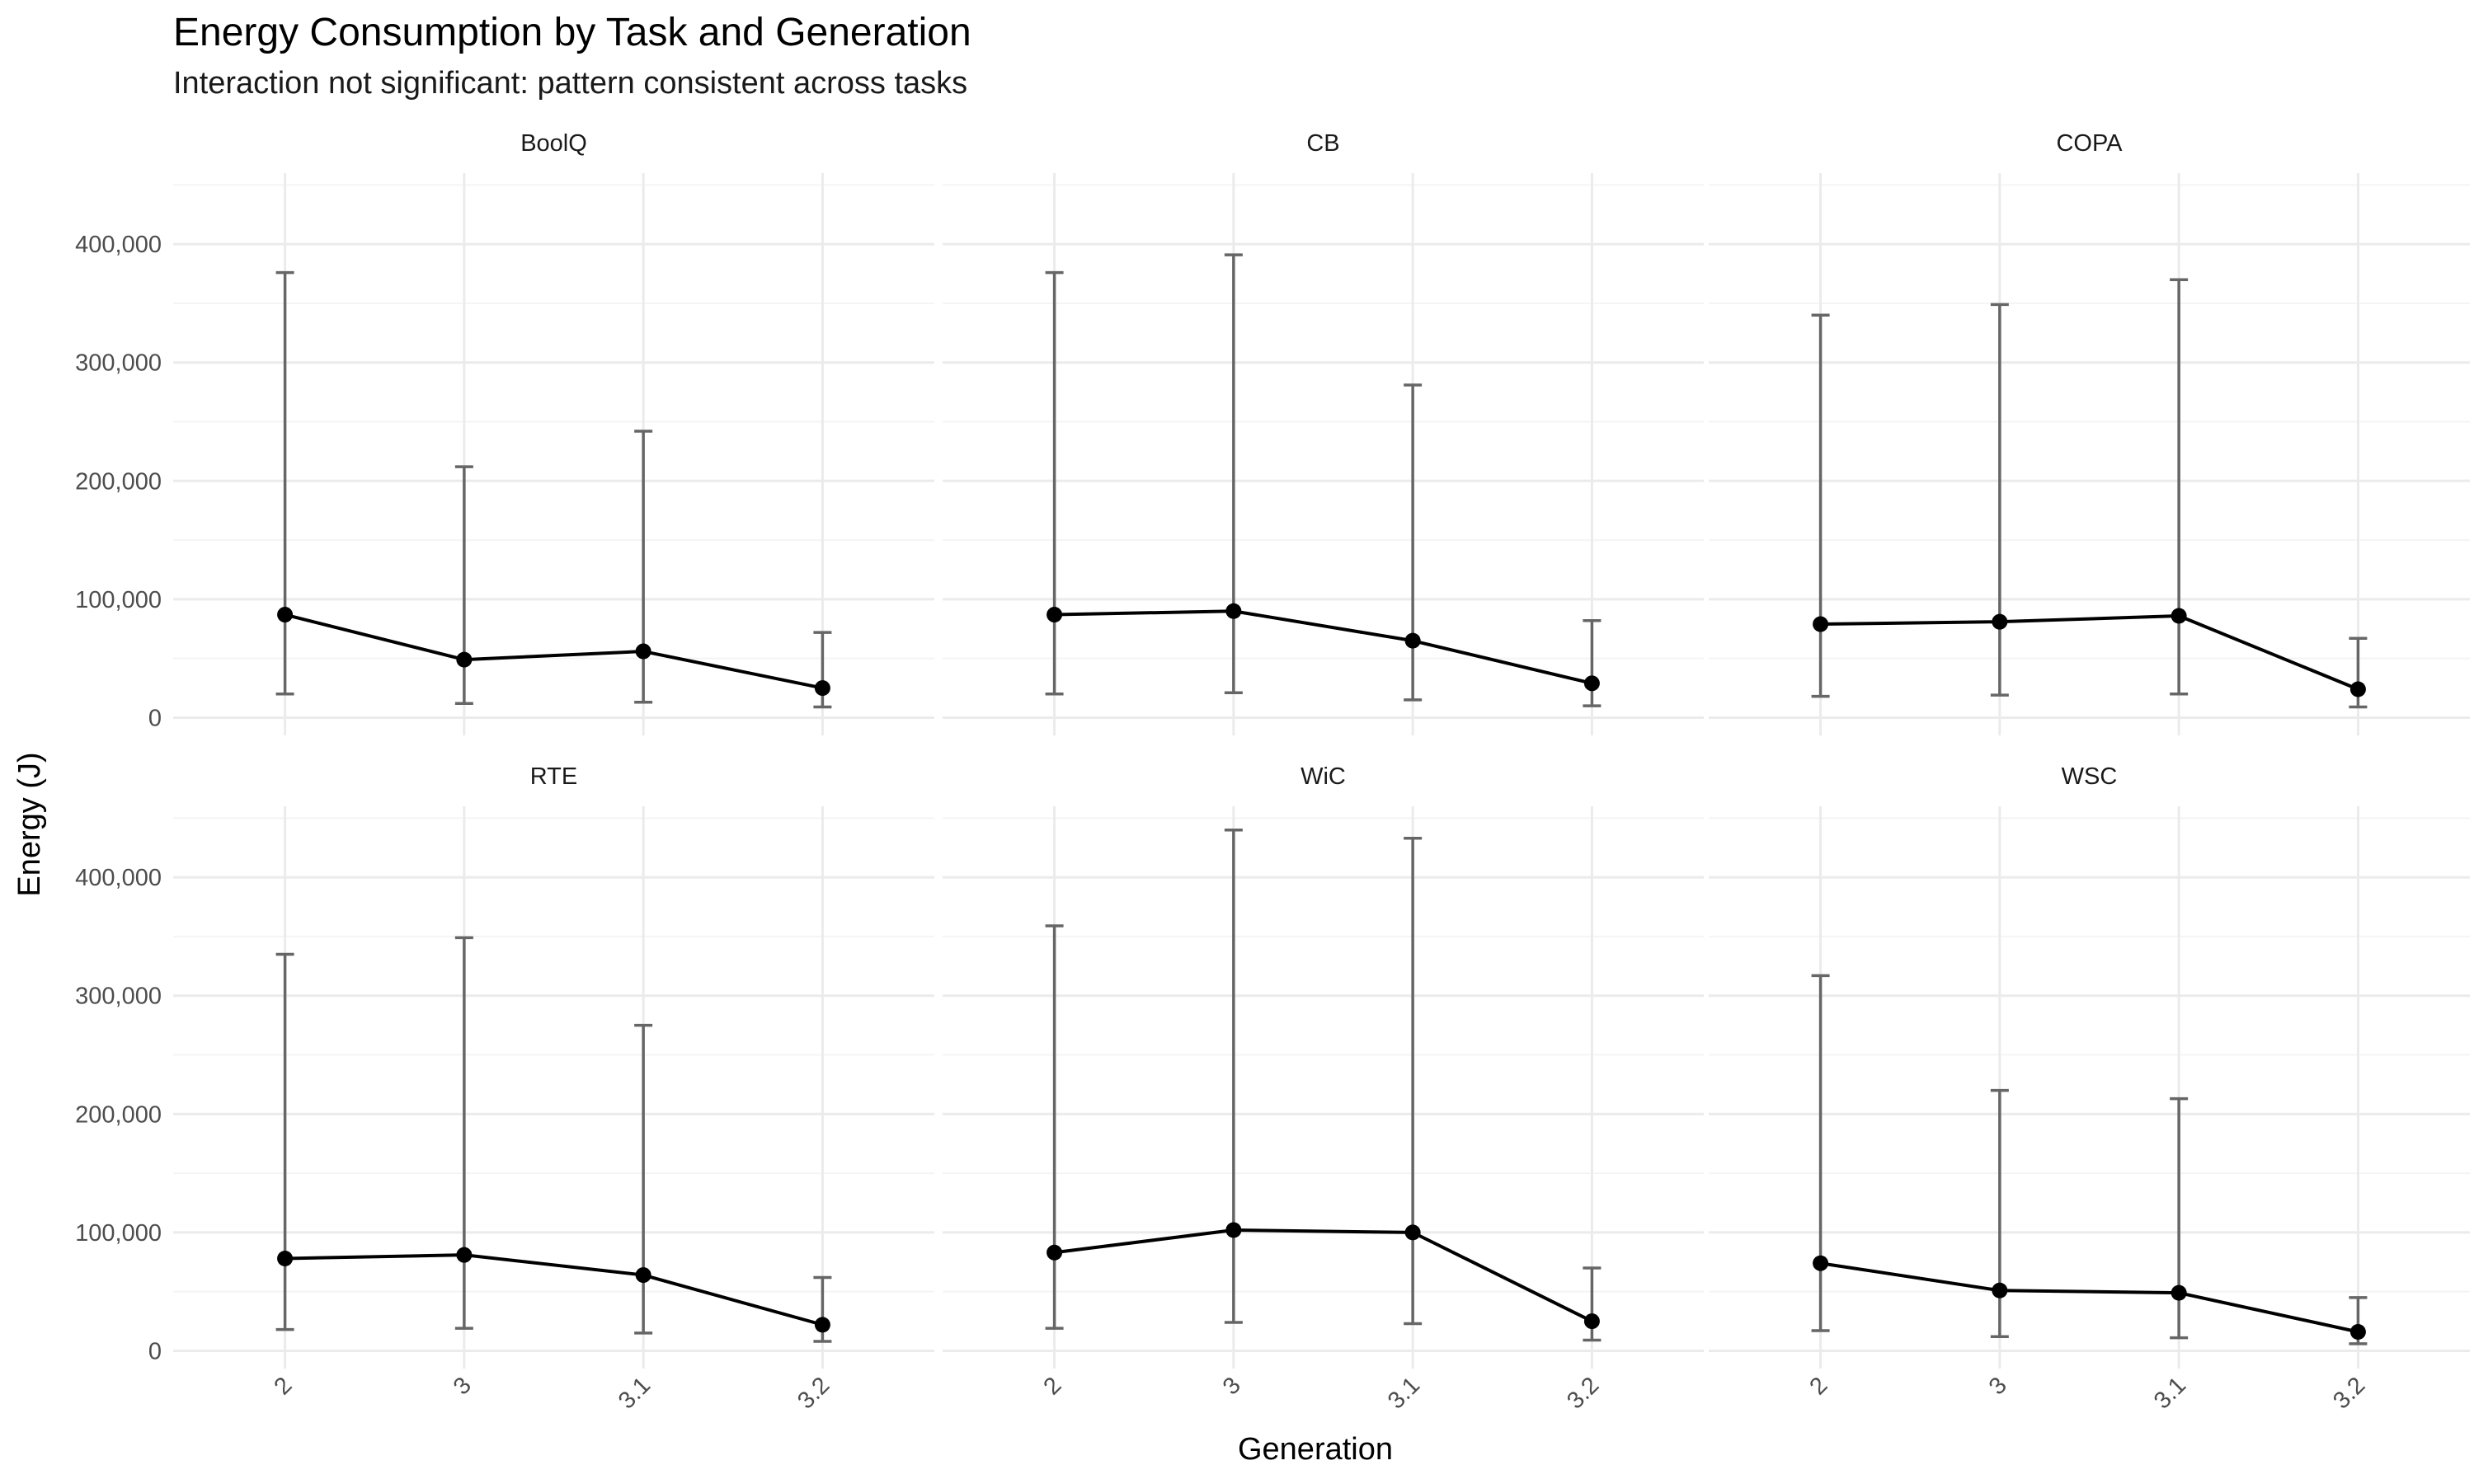 This screenshot has height=1484, width=2474. I want to click on facet-label: WSC, so click(2090, 776).